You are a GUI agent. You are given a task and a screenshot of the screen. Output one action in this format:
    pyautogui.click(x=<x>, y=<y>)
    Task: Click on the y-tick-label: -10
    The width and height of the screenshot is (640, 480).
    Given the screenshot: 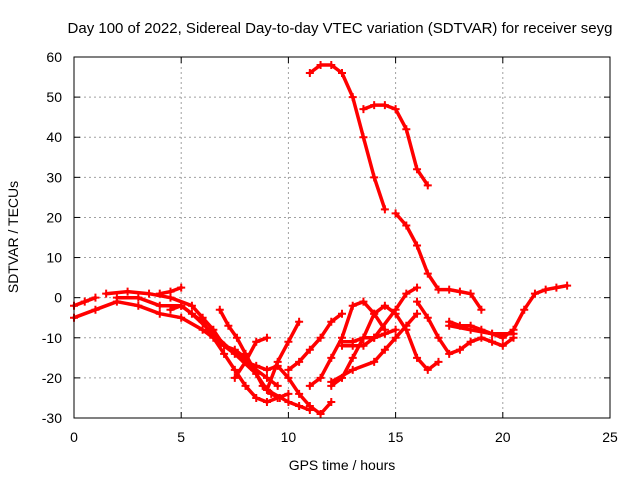 What is the action you would take?
    pyautogui.click(x=52, y=338)
    